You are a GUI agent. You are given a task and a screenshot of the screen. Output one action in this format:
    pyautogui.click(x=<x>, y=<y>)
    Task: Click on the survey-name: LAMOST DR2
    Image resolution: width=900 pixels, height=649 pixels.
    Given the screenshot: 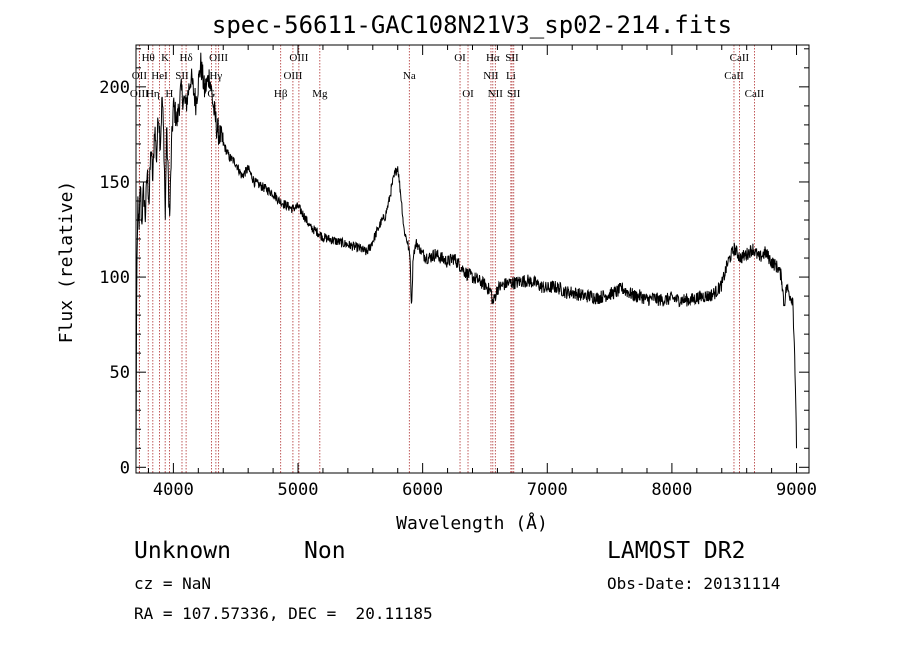 What is the action you would take?
    pyautogui.click(x=676, y=551)
    